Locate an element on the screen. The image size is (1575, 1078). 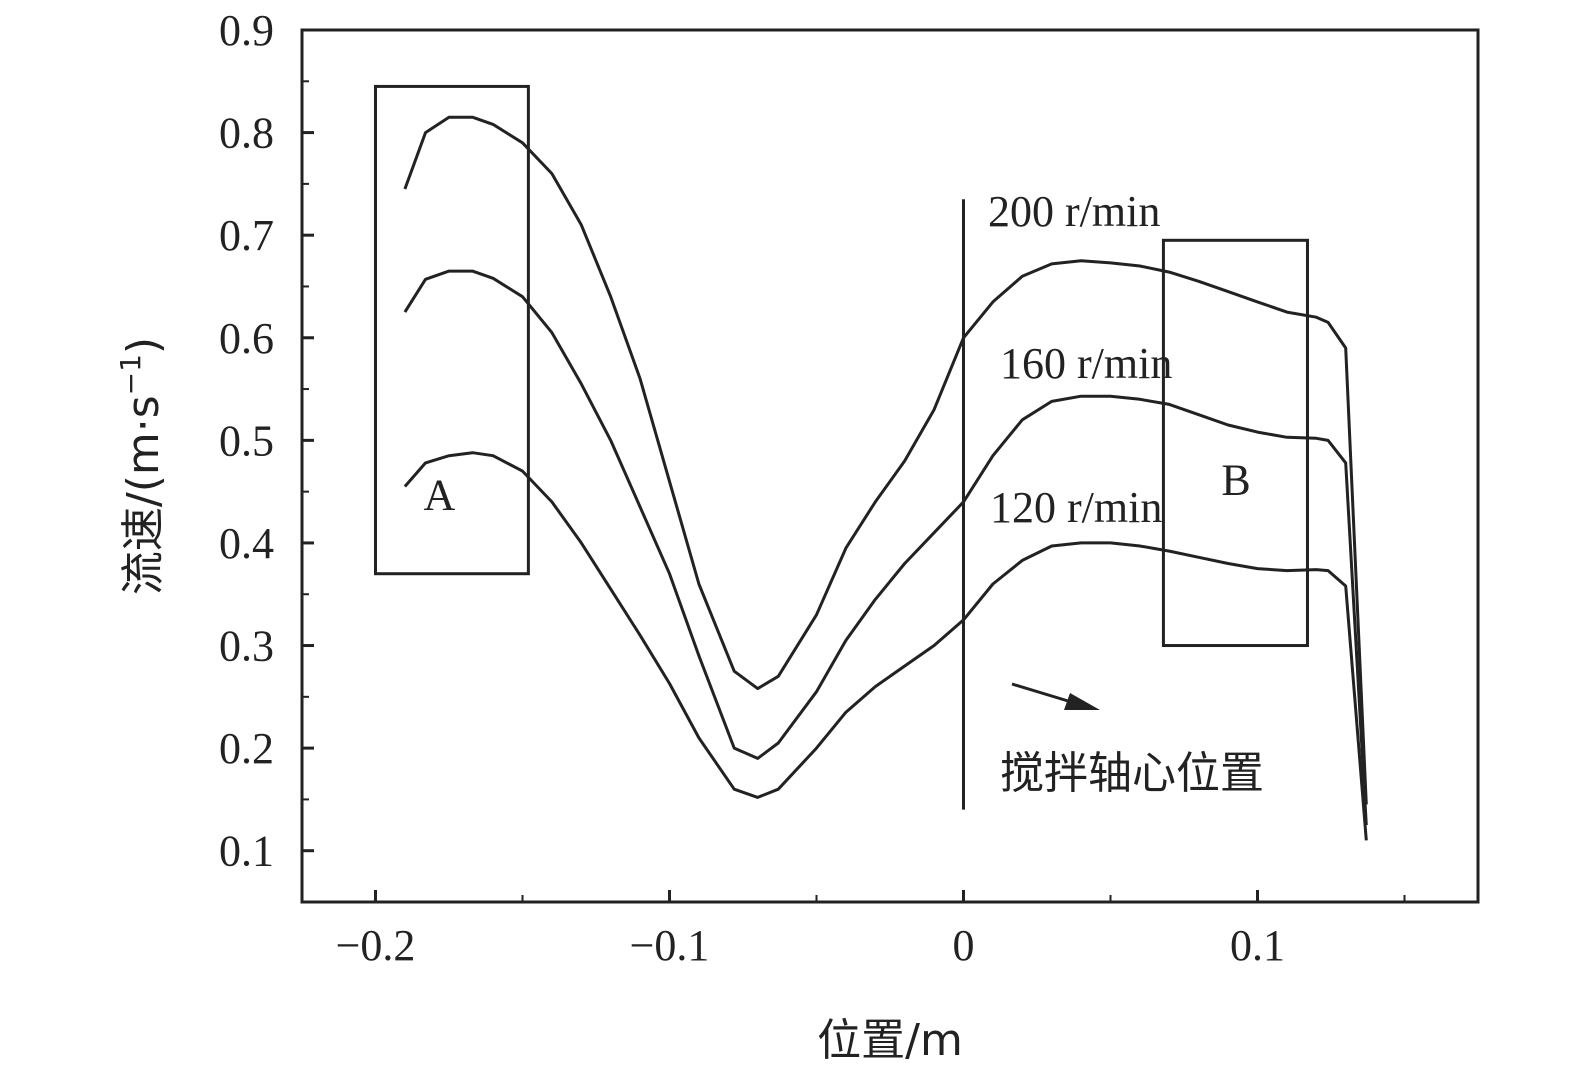
x-tick-label: −0.1 is located at coordinates (670, 945).